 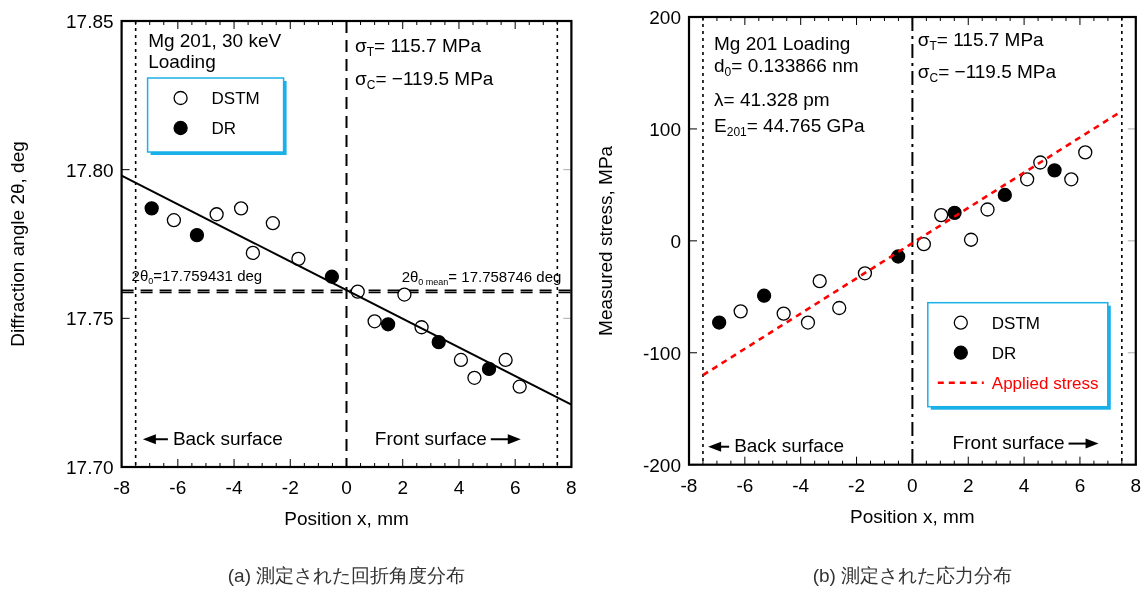 What do you see at coordinates (789, 127) in the screenshot?
I see `annotation: E$_{201}$= 44.765 GPa` at bounding box center [789, 127].